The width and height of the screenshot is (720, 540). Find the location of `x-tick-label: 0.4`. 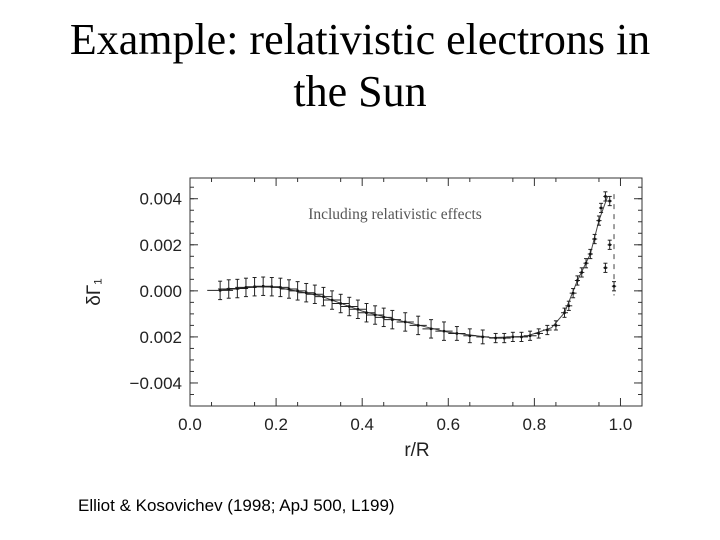

x-tick-label: 0.4 is located at coordinates (362, 424).